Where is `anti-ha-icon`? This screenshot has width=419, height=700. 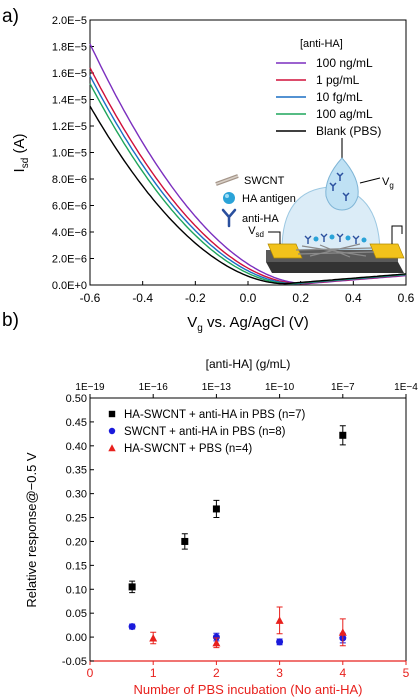
anti-ha-icon is located at coordinates (229, 218).